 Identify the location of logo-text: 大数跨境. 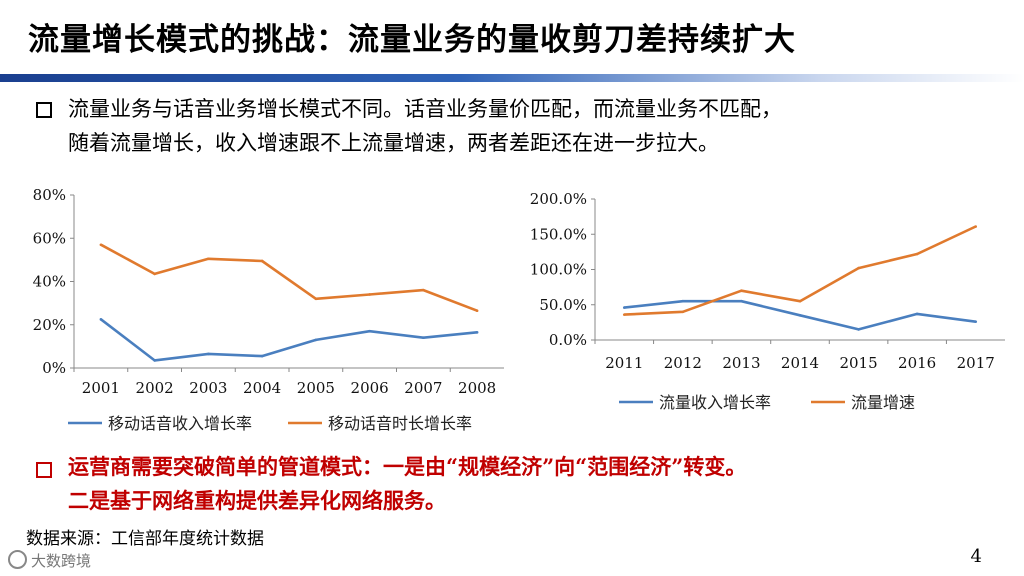
(61, 561).